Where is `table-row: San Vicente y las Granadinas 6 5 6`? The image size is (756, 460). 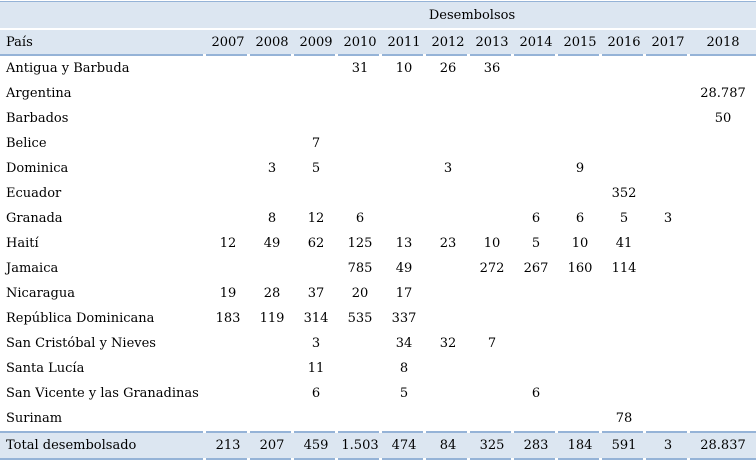
table-row: San Vicente y las Granadinas 6 5 6 is located at coordinates (378, 393).